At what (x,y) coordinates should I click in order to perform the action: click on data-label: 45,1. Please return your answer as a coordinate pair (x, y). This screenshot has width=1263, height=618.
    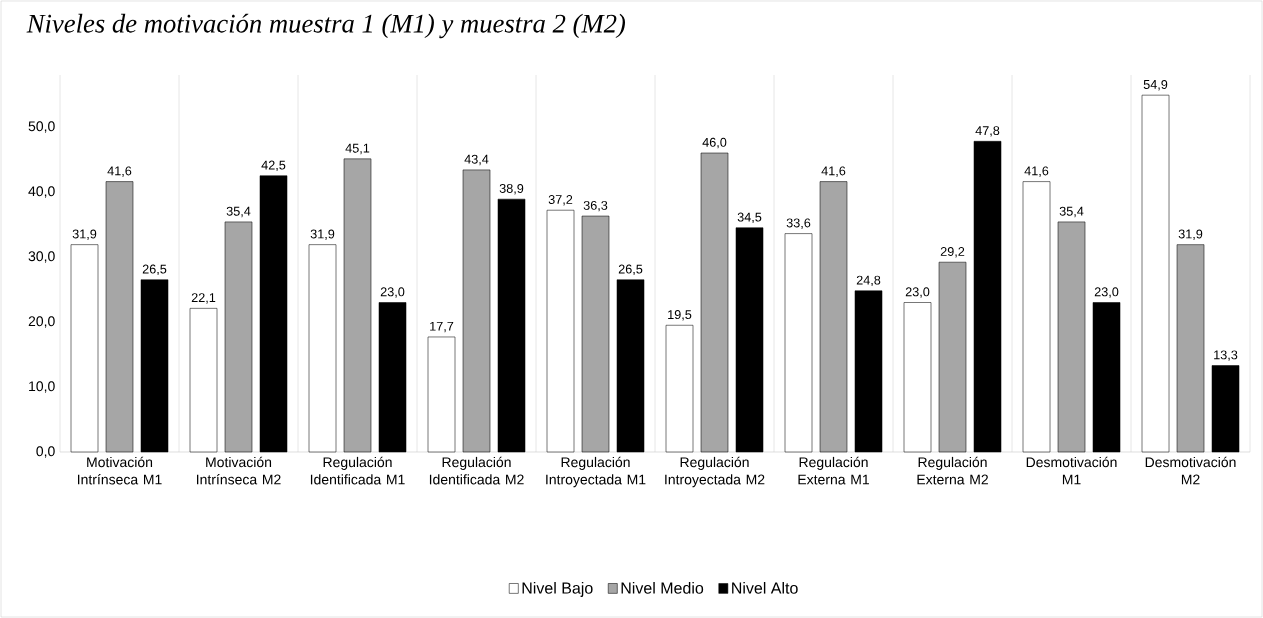
    Looking at the image, I should click on (357, 149).